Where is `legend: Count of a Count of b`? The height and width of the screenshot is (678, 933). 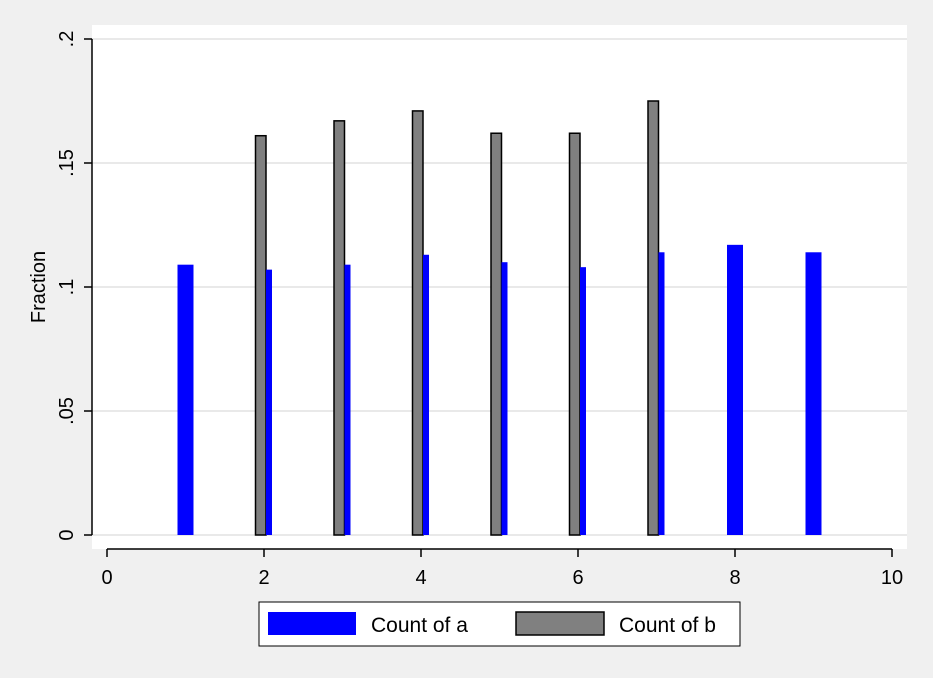
legend: Count of a Count of b is located at coordinates (499, 624).